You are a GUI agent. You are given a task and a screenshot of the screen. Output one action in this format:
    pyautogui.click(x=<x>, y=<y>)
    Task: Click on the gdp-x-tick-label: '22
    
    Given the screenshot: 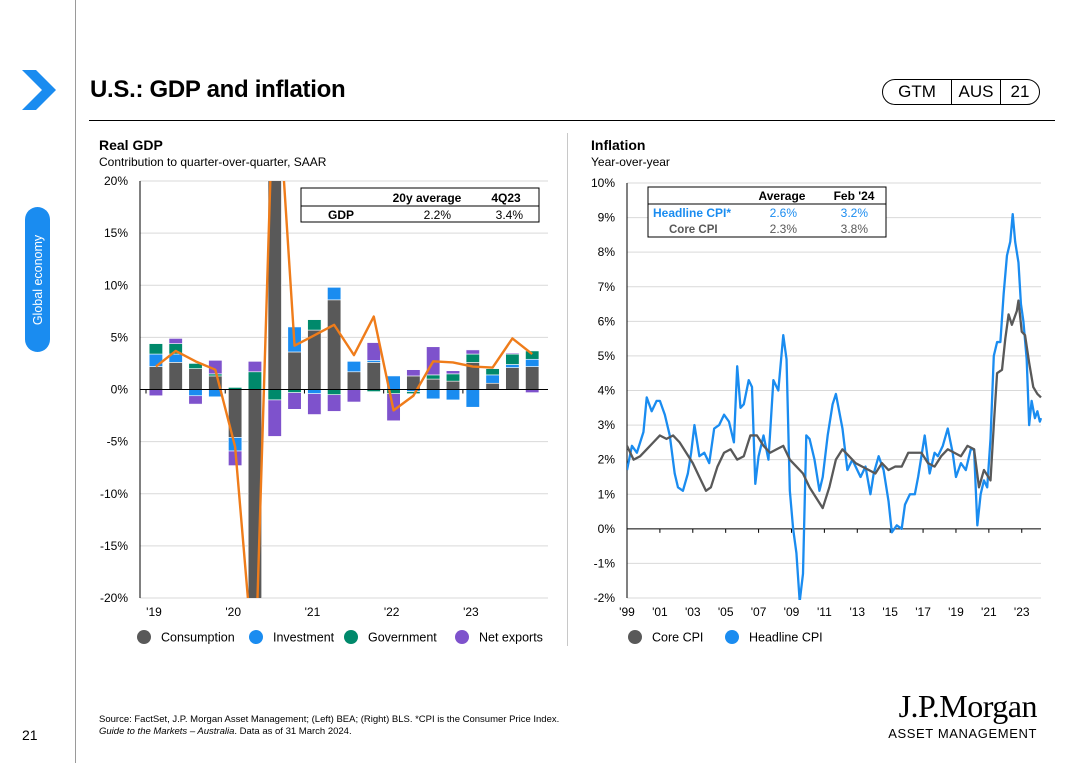 What is the action you would take?
    pyautogui.click(x=392, y=612)
    